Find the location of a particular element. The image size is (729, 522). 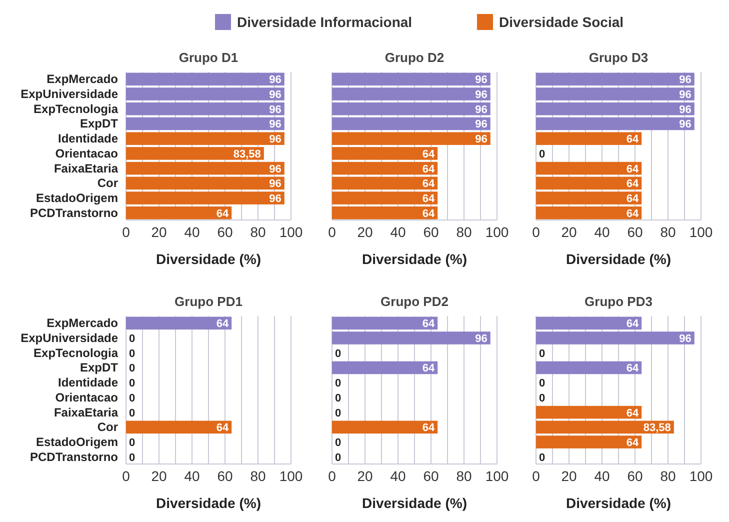

chart-title: Grupo D1 is located at coordinates (208, 57).